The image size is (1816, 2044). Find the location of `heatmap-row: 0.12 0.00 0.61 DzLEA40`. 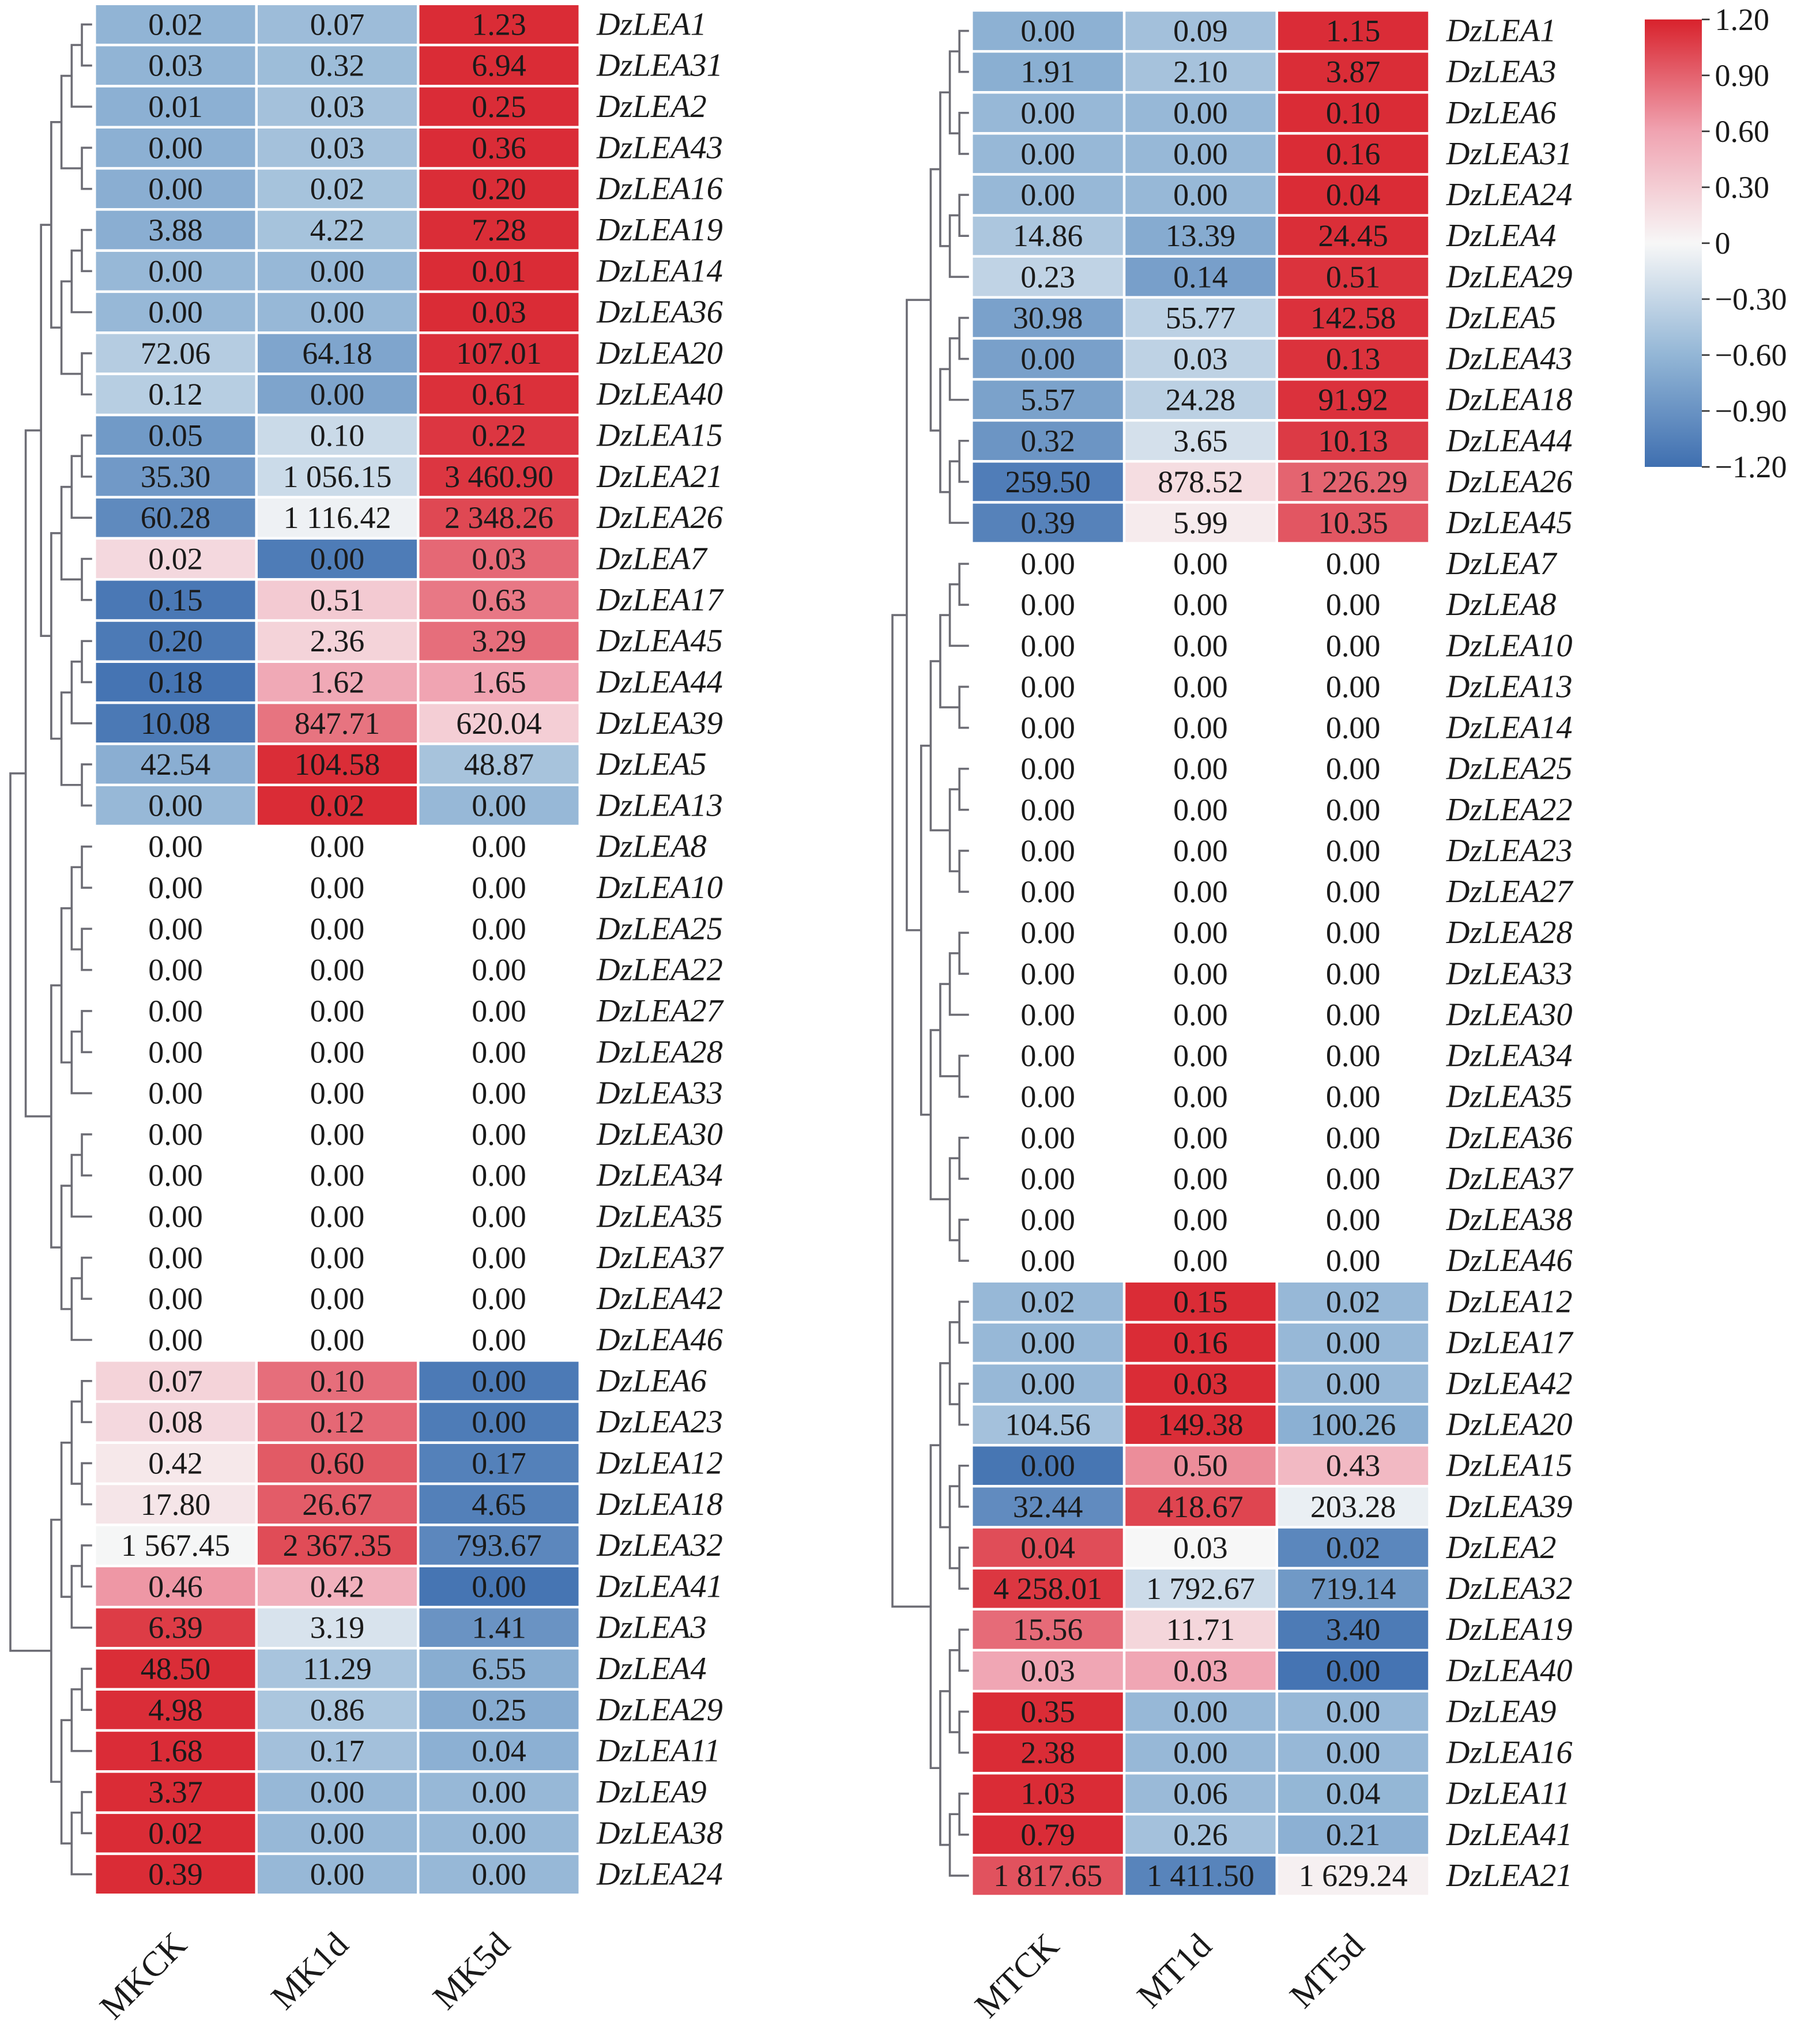

heatmap-row: 0.12 0.00 0.61 DzLEA40 is located at coordinates (409, 394).